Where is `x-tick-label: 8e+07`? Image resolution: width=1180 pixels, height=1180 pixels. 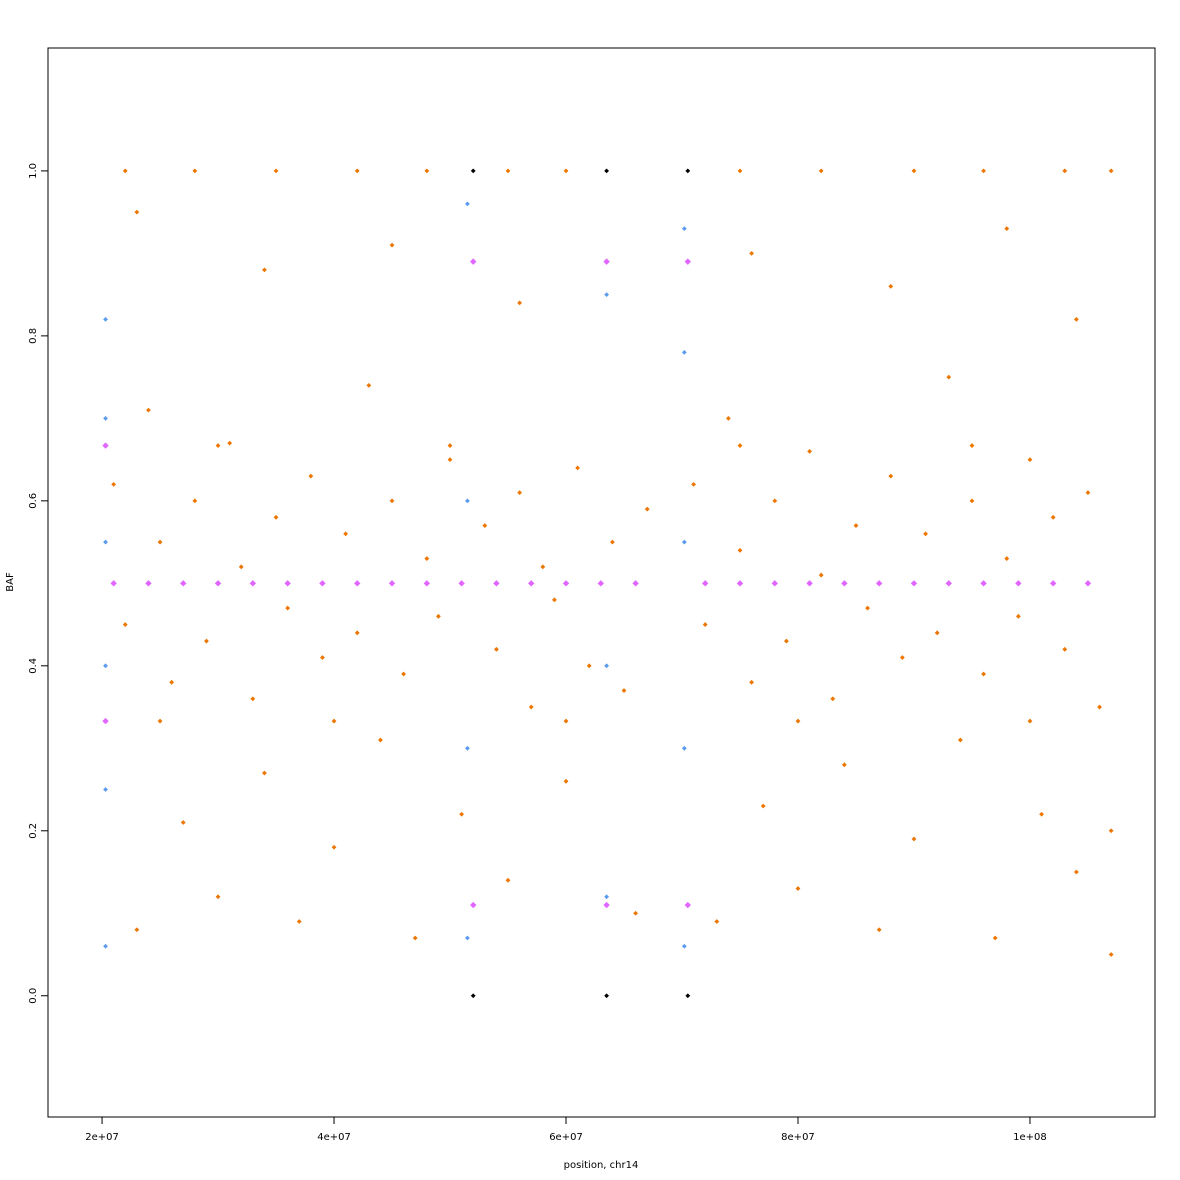
x-tick-label: 8e+07 is located at coordinates (798, 1137).